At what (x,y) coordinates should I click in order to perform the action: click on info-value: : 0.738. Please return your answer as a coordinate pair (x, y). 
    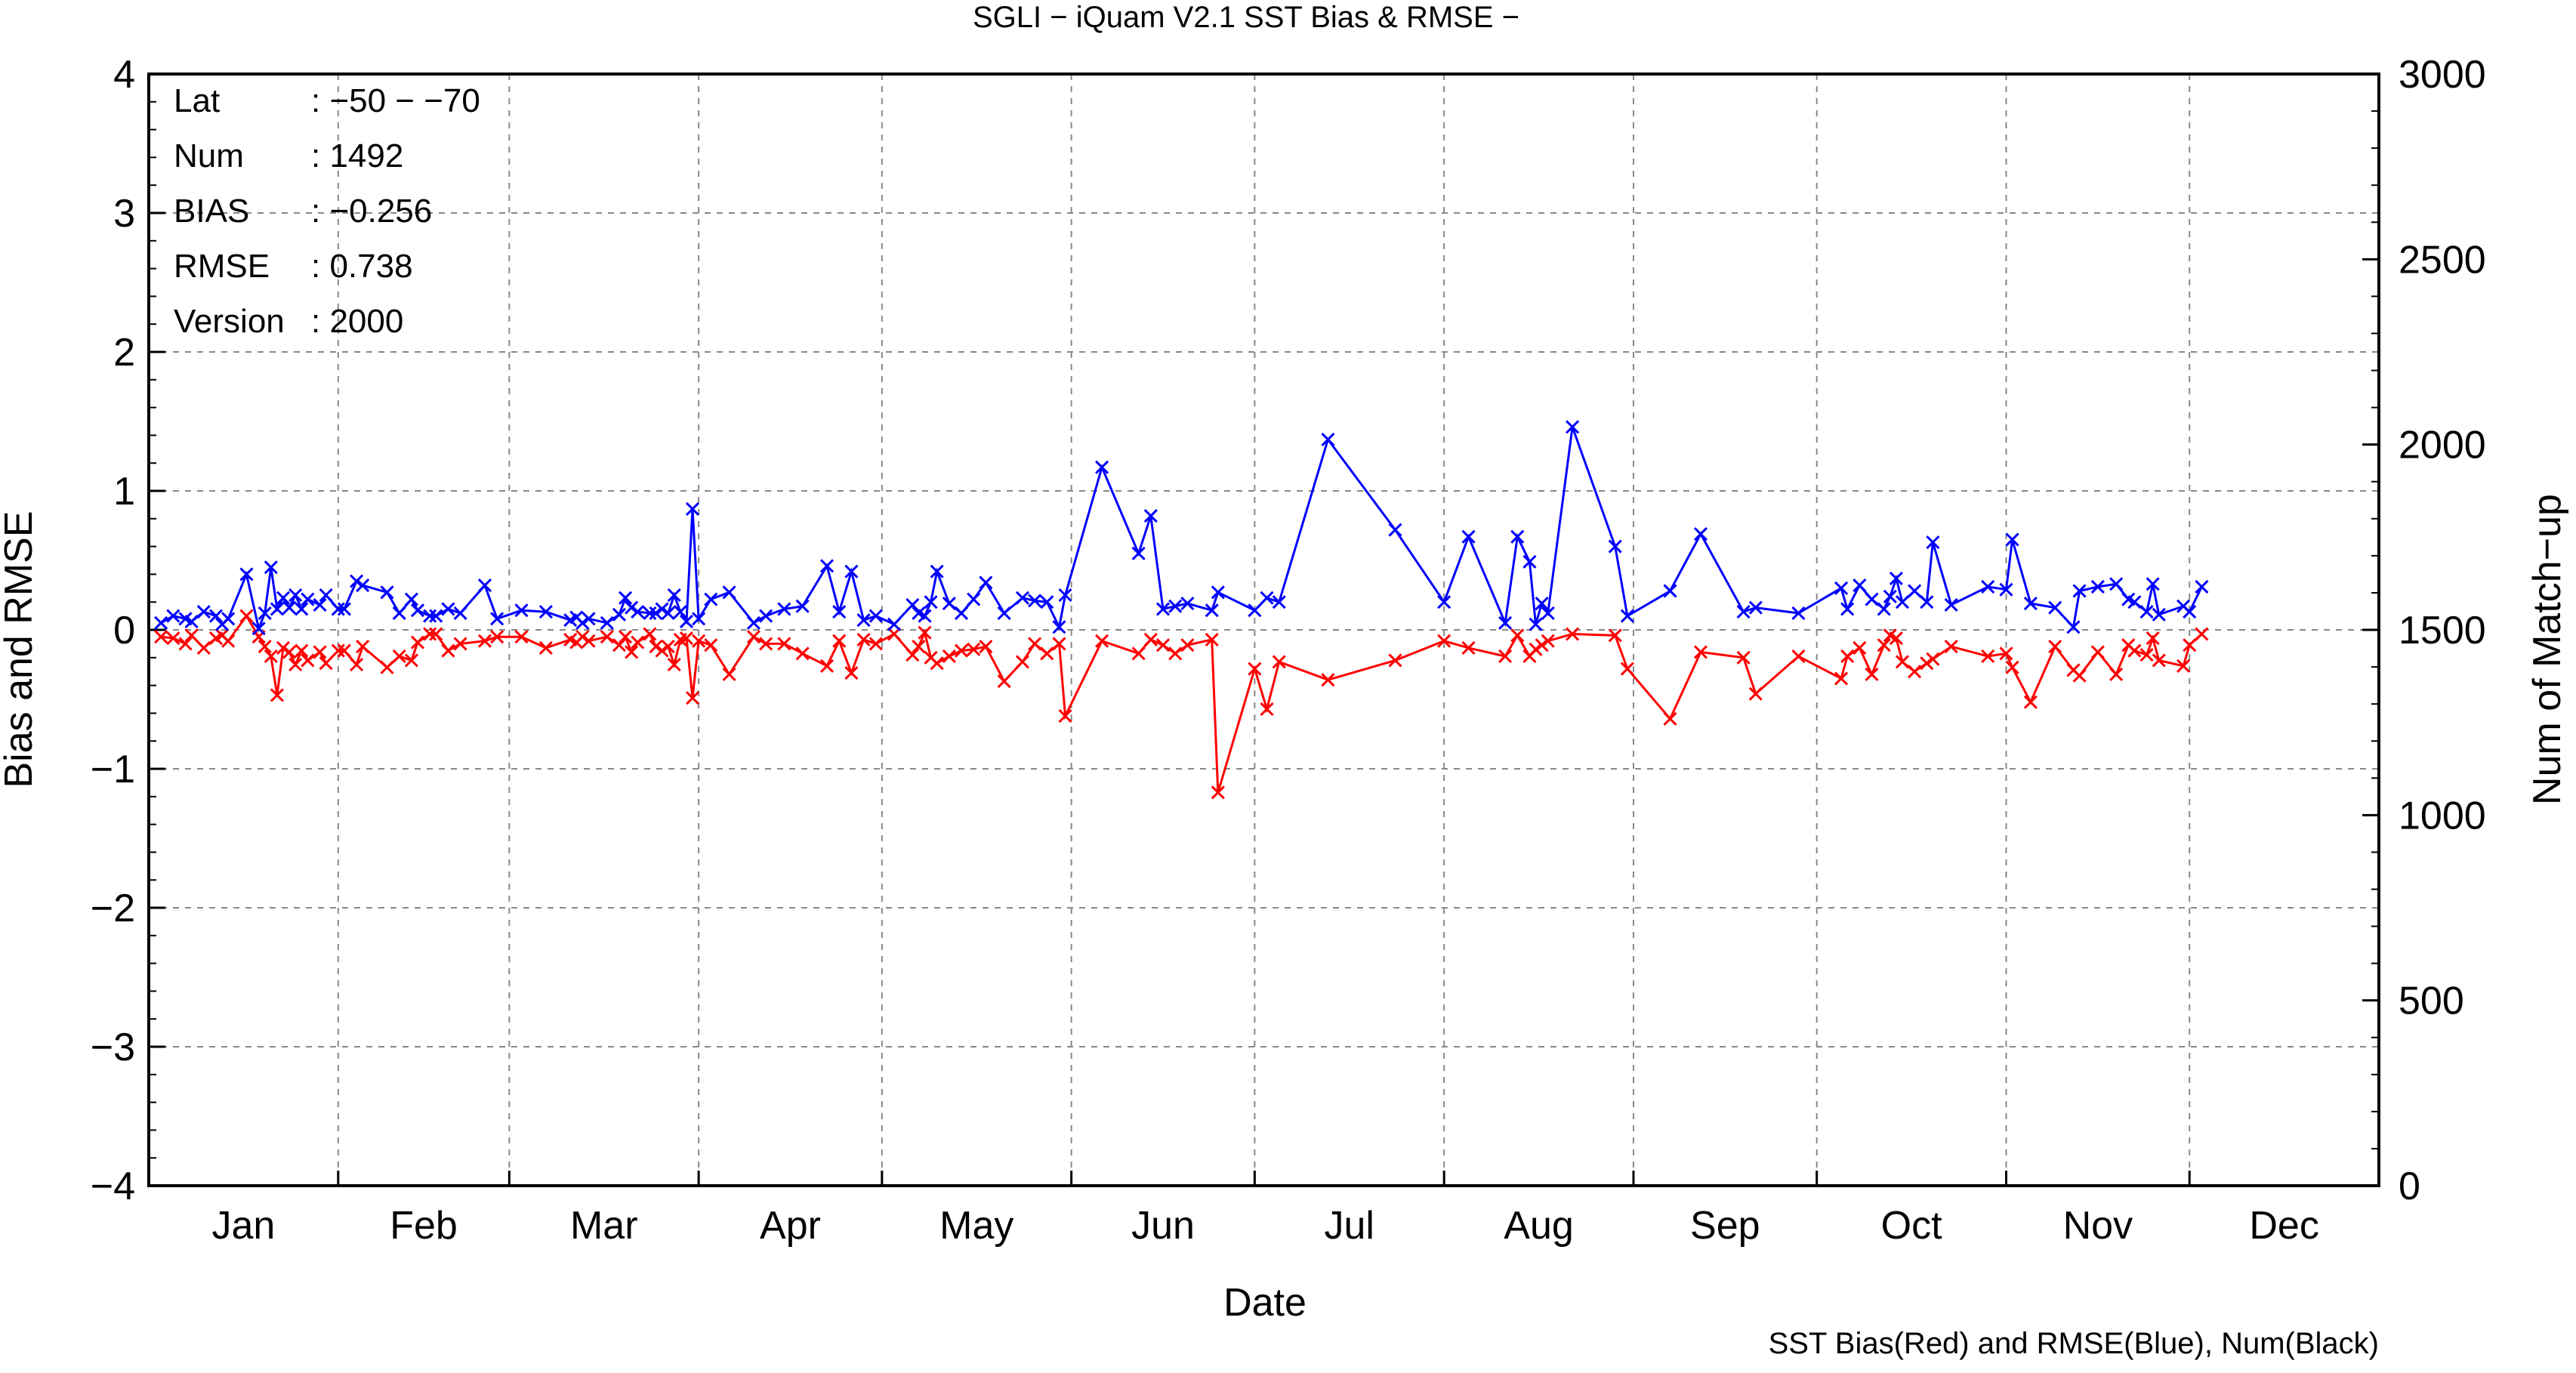
    Looking at the image, I should click on (362, 266).